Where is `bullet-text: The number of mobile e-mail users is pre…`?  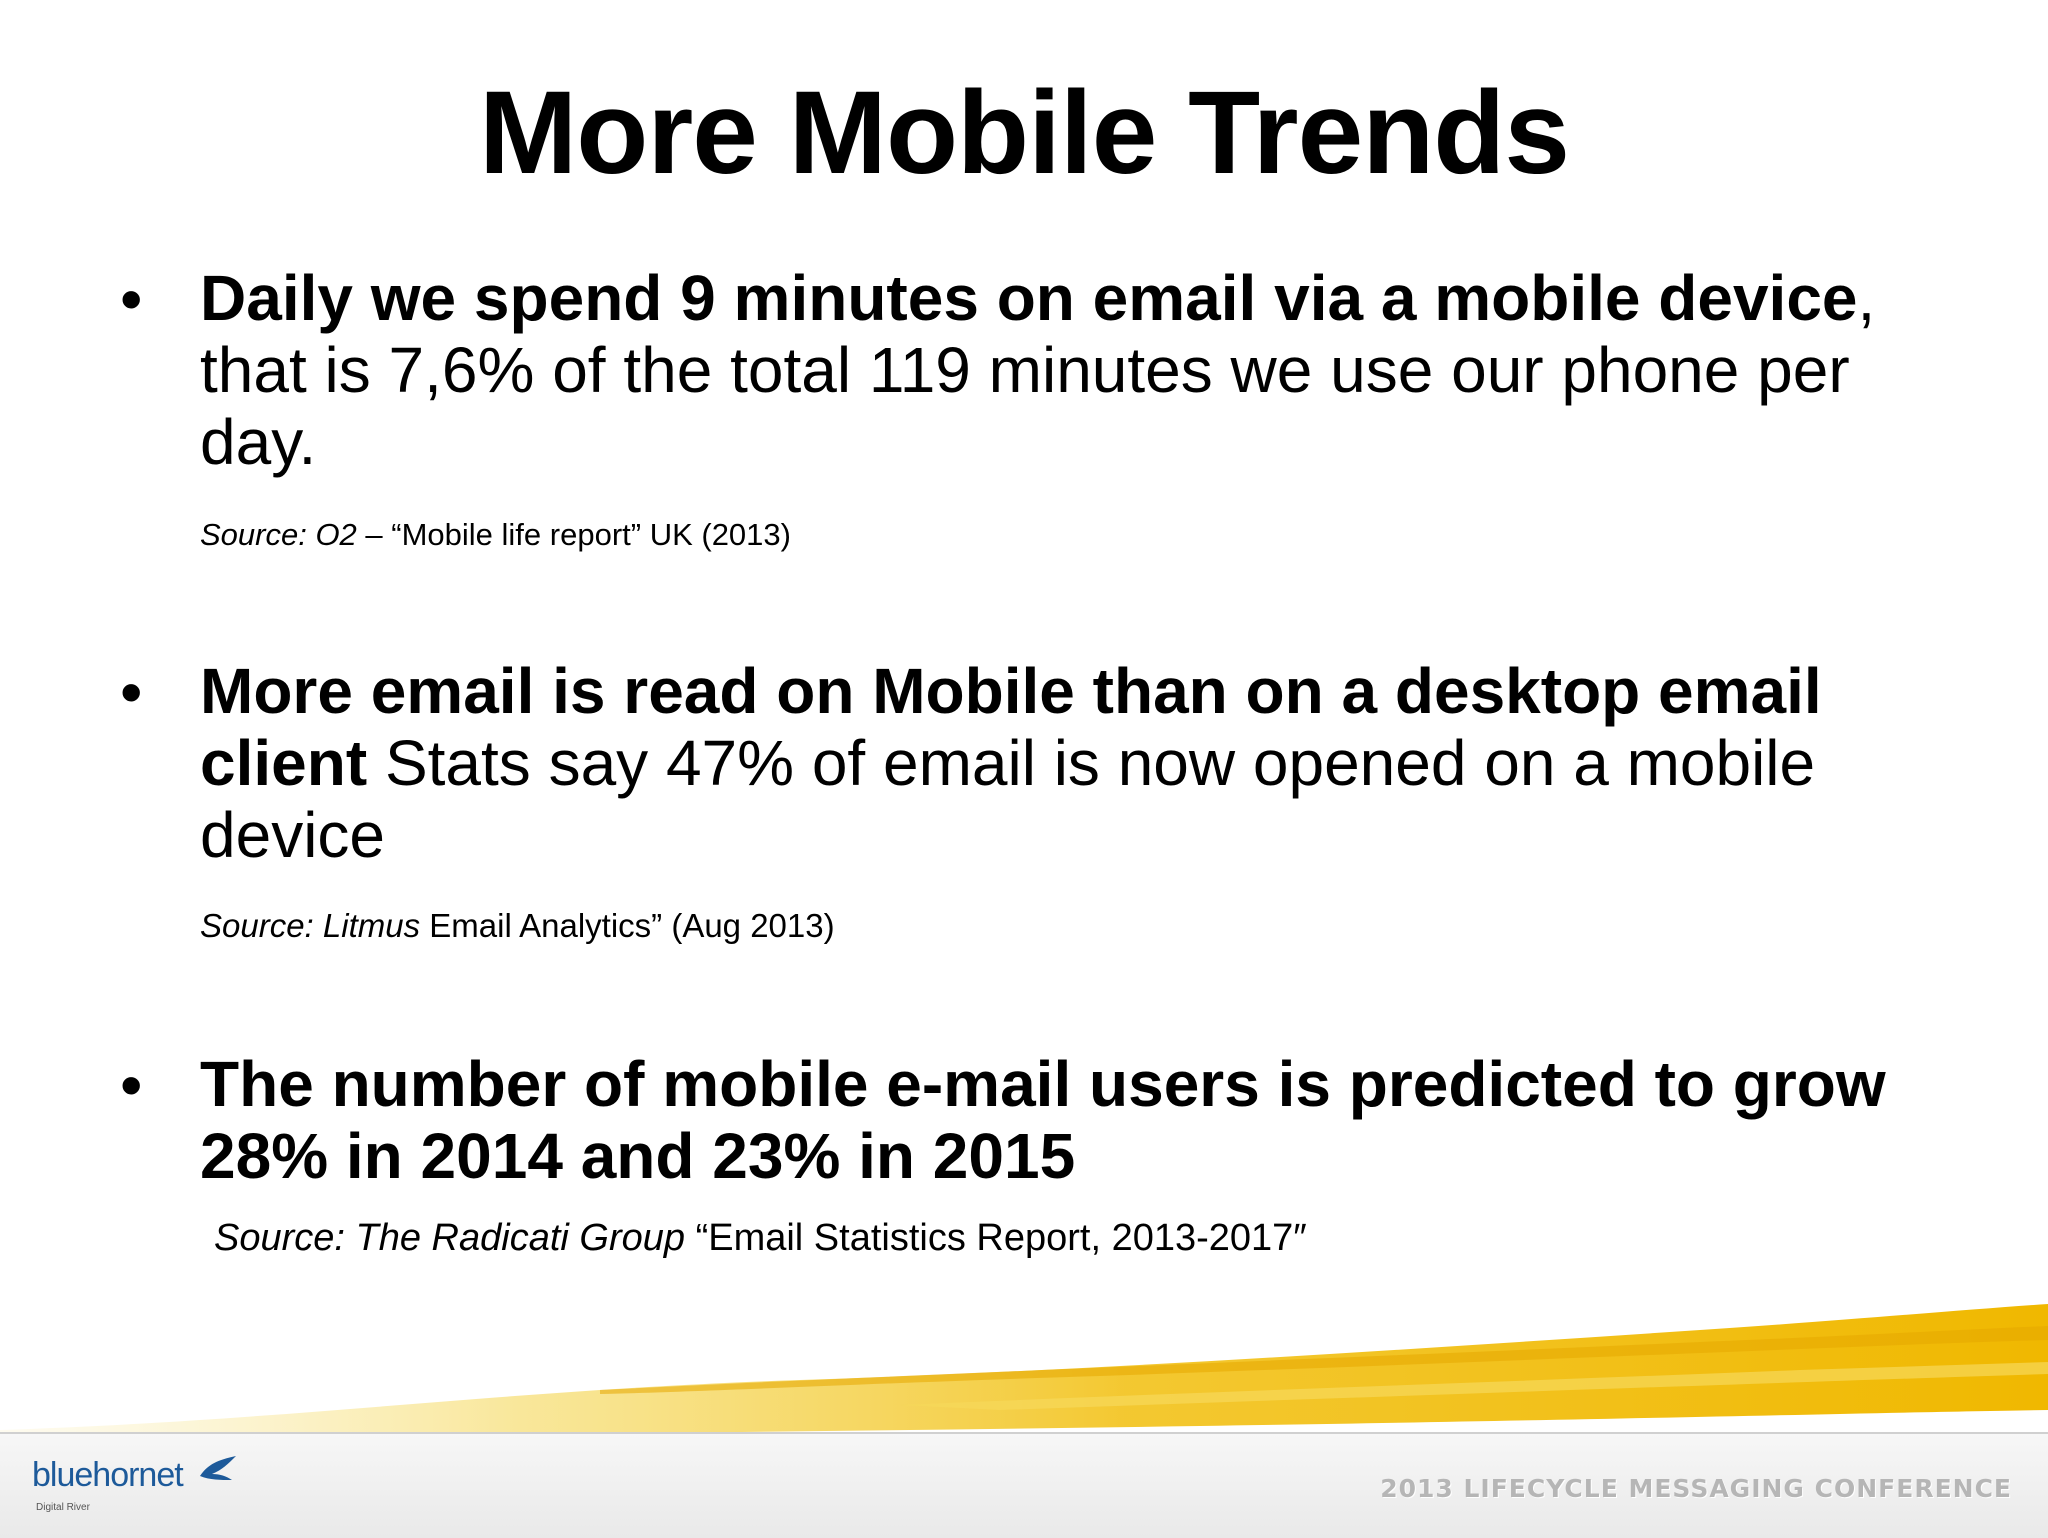 bullet-text: The number of mobile e-mail users is pre… is located at coordinates (1080, 1120).